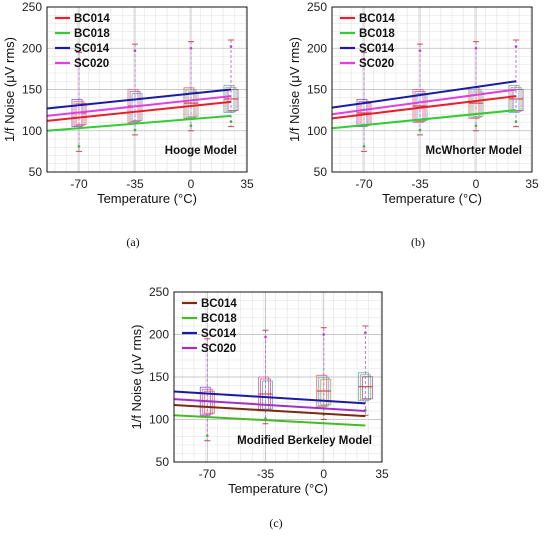  Describe the element at coordinates (92, 19) in the screenshot. I see `chart-0-legend-label-bc014: BC014` at that location.